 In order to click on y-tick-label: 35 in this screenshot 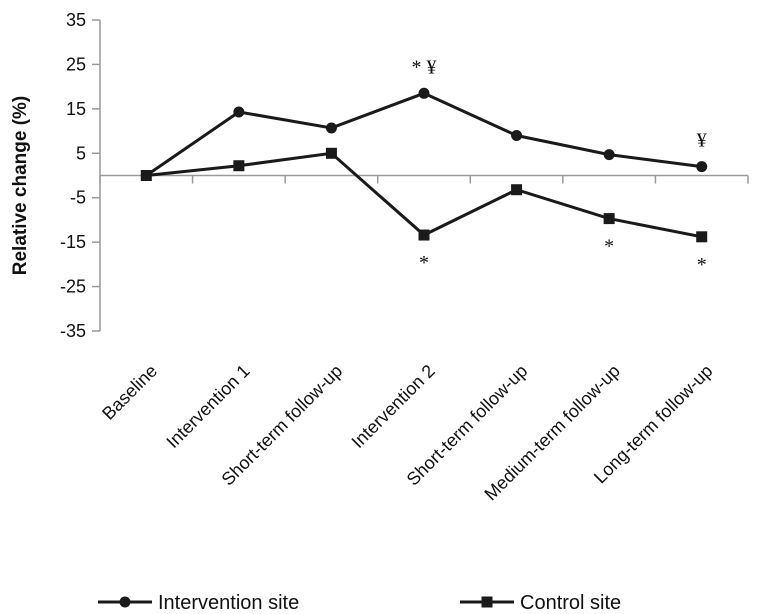, I will do `click(76, 20)`.